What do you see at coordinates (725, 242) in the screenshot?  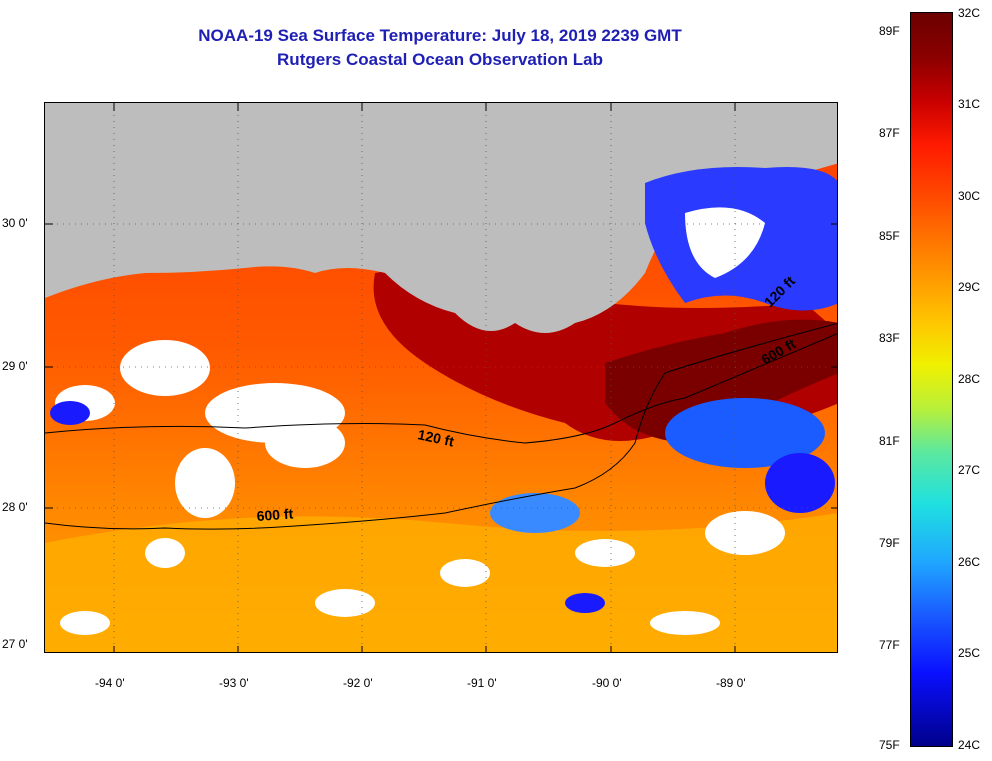 I see `estuary-cloud` at bounding box center [725, 242].